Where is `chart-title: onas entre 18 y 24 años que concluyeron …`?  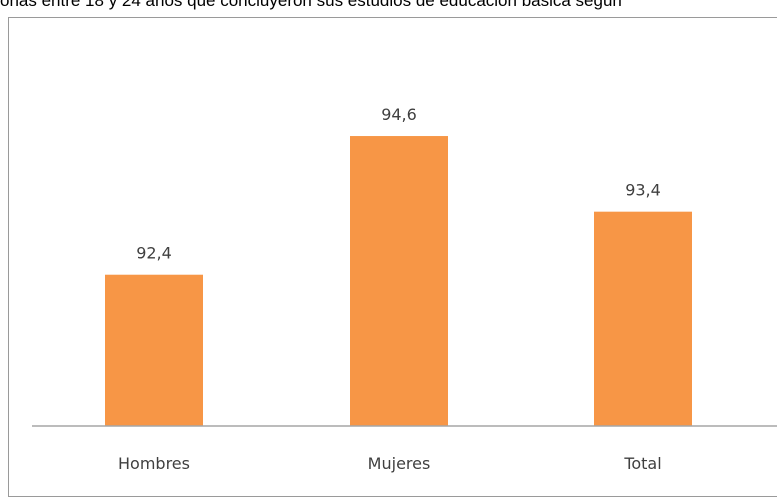 chart-title: onas entre 18 y 24 años que concluyeron … is located at coordinates (311, 5).